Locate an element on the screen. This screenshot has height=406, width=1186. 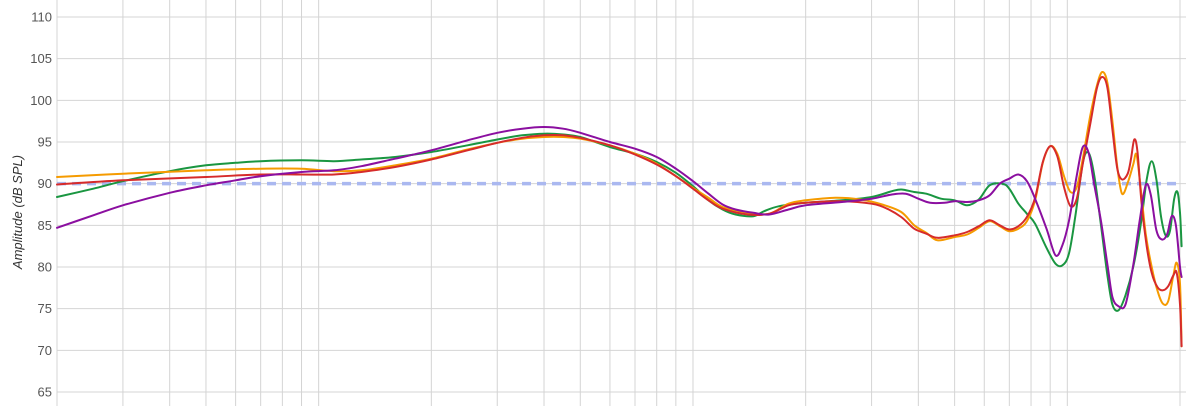
y-tick-label: 95 is located at coordinates (45, 142).